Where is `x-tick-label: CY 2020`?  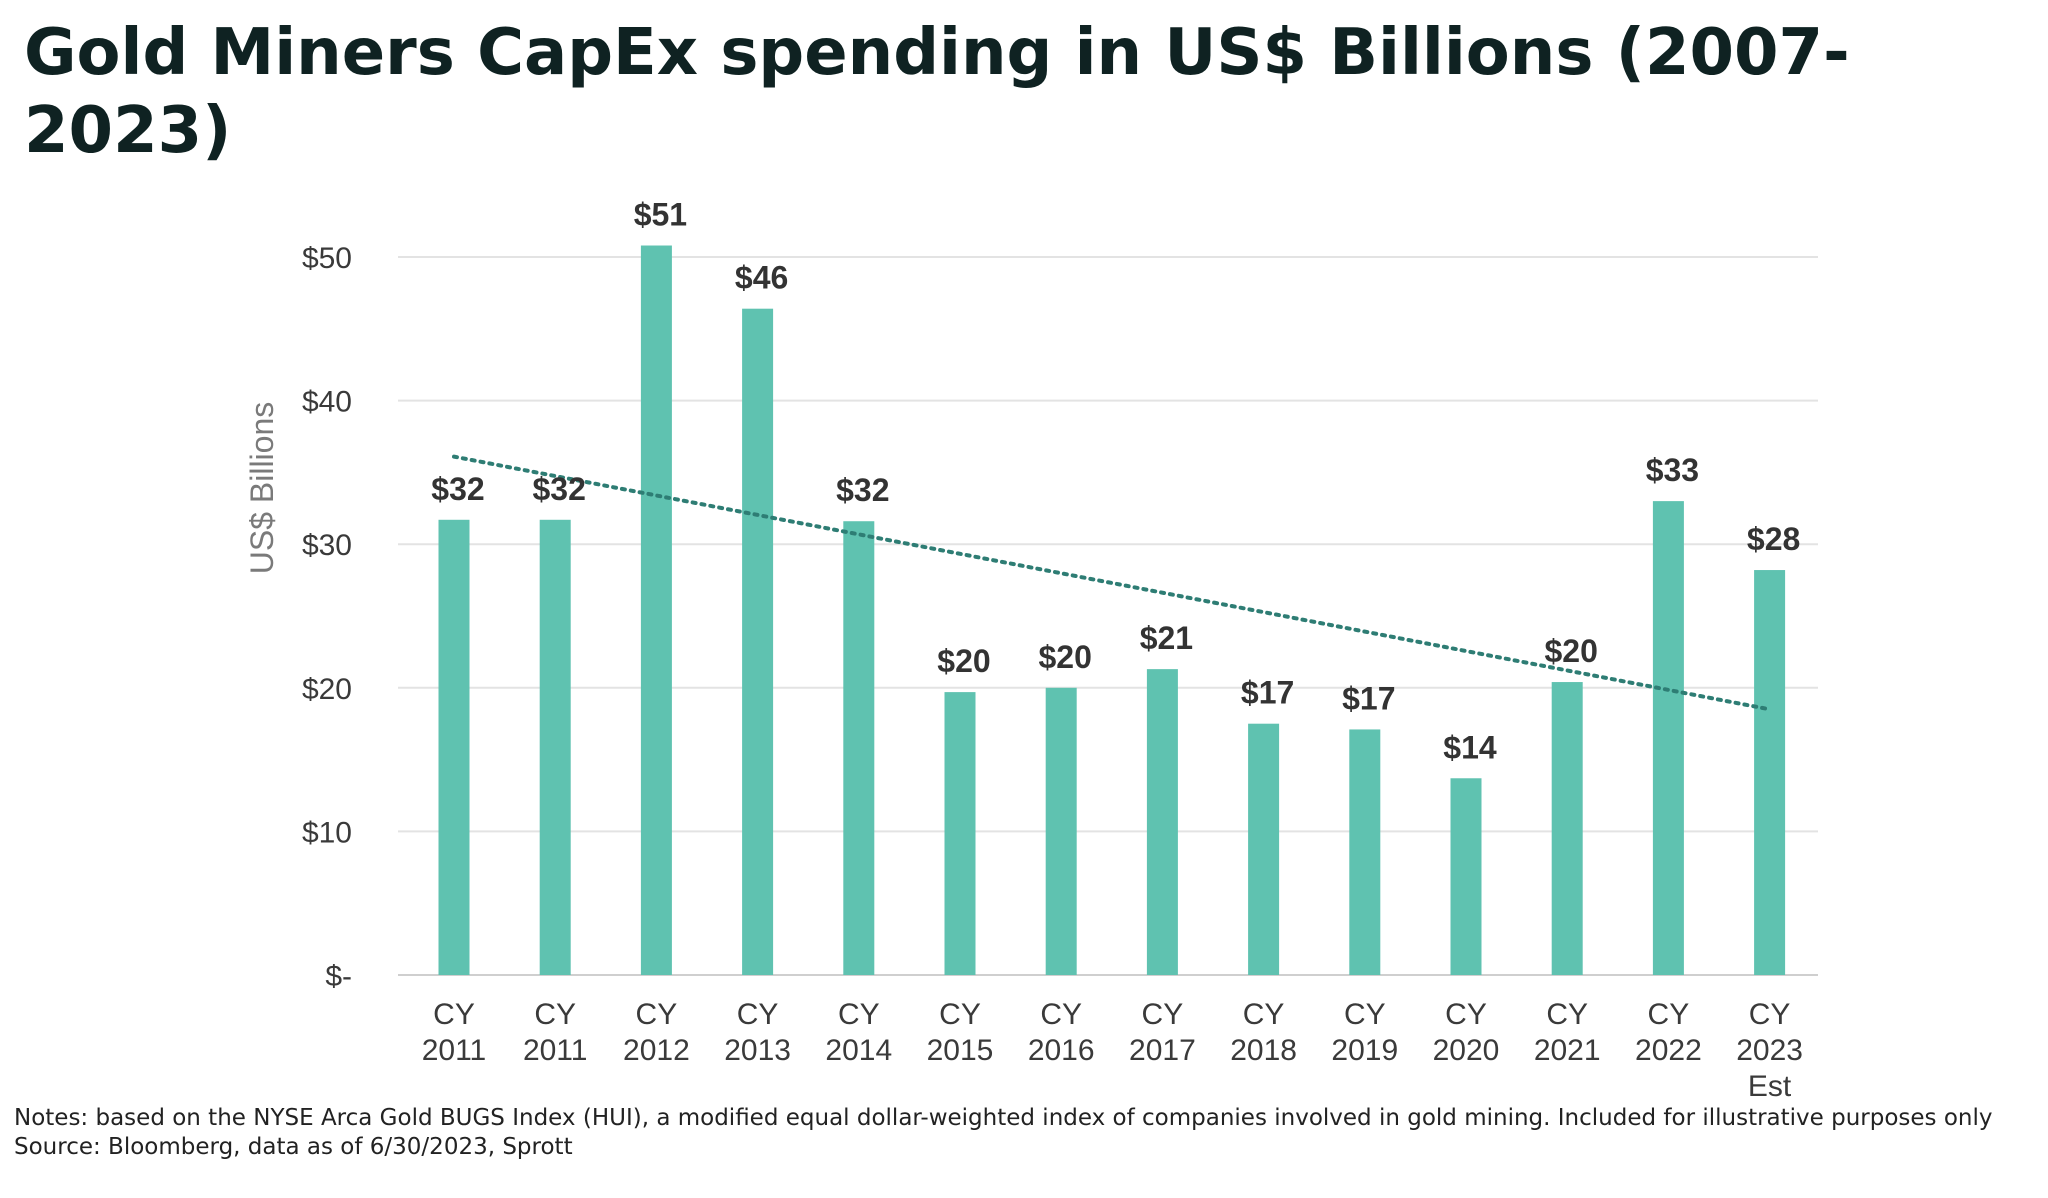 x-tick-label: CY 2020 is located at coordinates (1466, 1032).